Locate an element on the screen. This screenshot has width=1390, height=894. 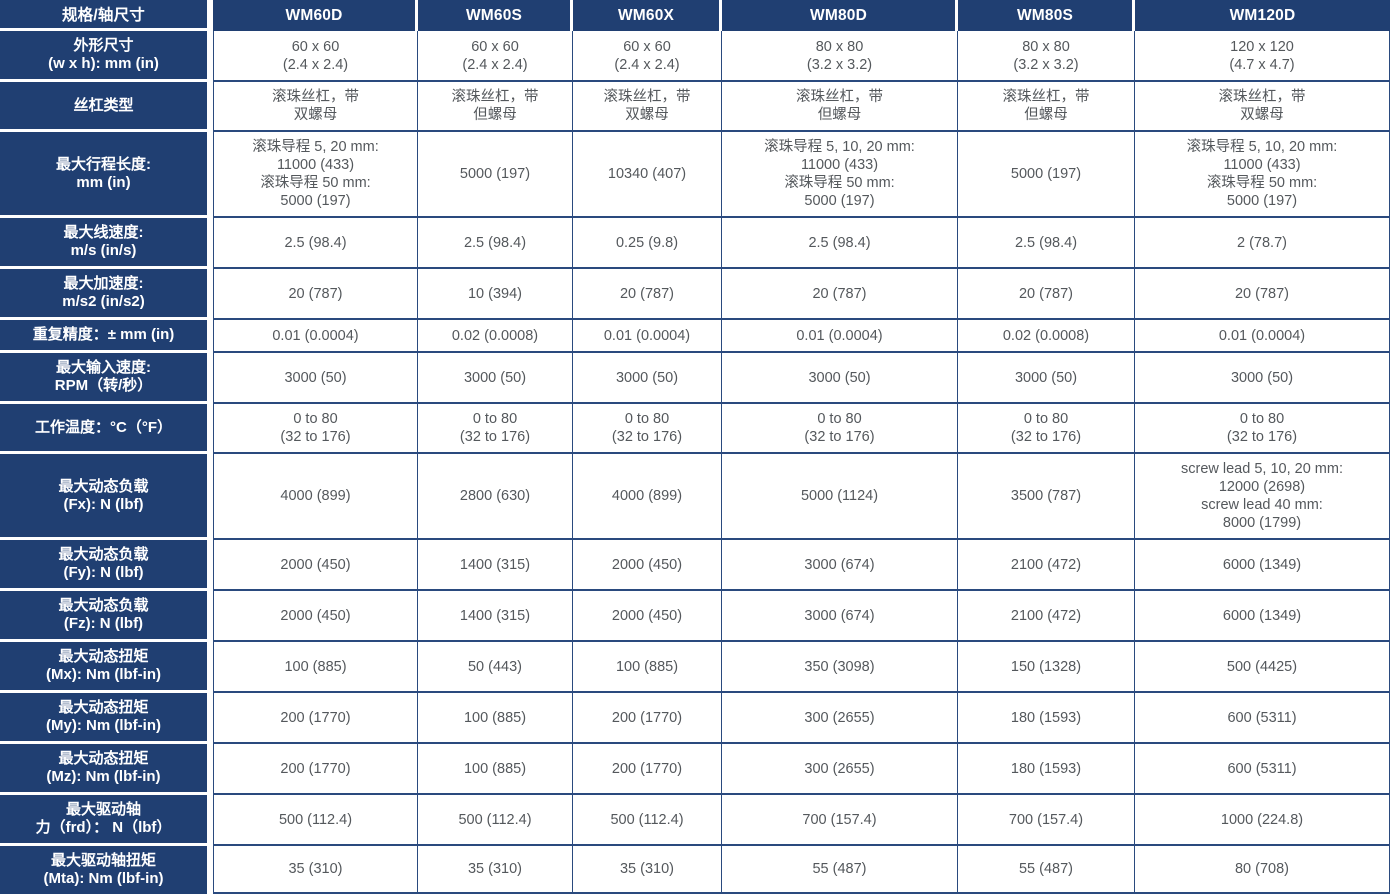
spec-cell-max-acceleration-wm80s: 20 (787) is located at coordinates (1046, 294).